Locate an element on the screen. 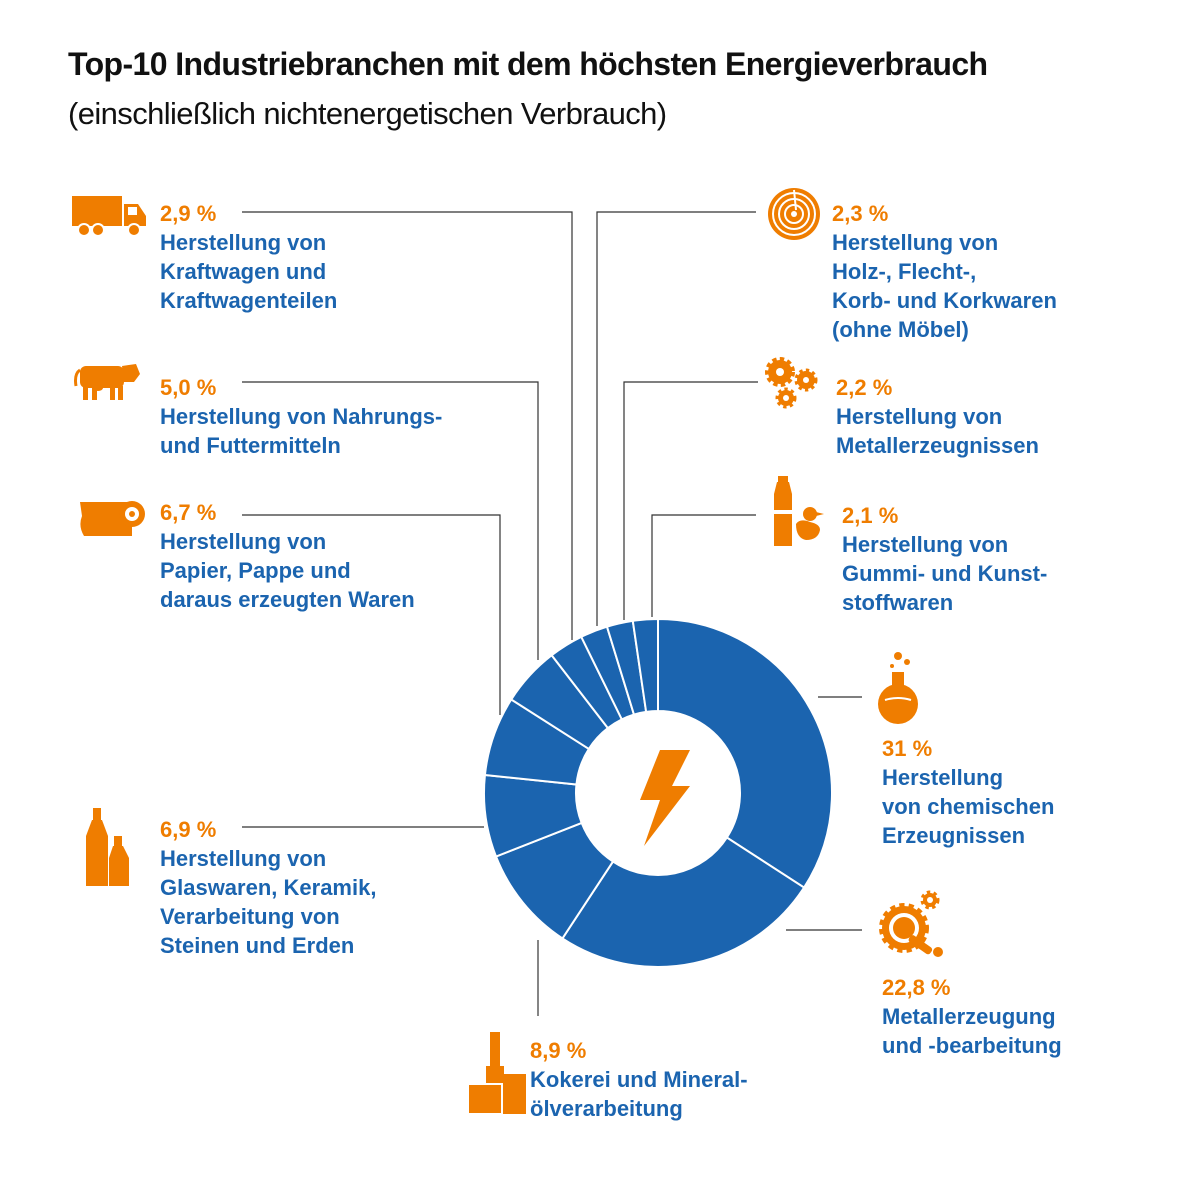 The height and width of the screenshot is (1181, 1181). bottle-duck-icon is located at coordinates (799, 511).